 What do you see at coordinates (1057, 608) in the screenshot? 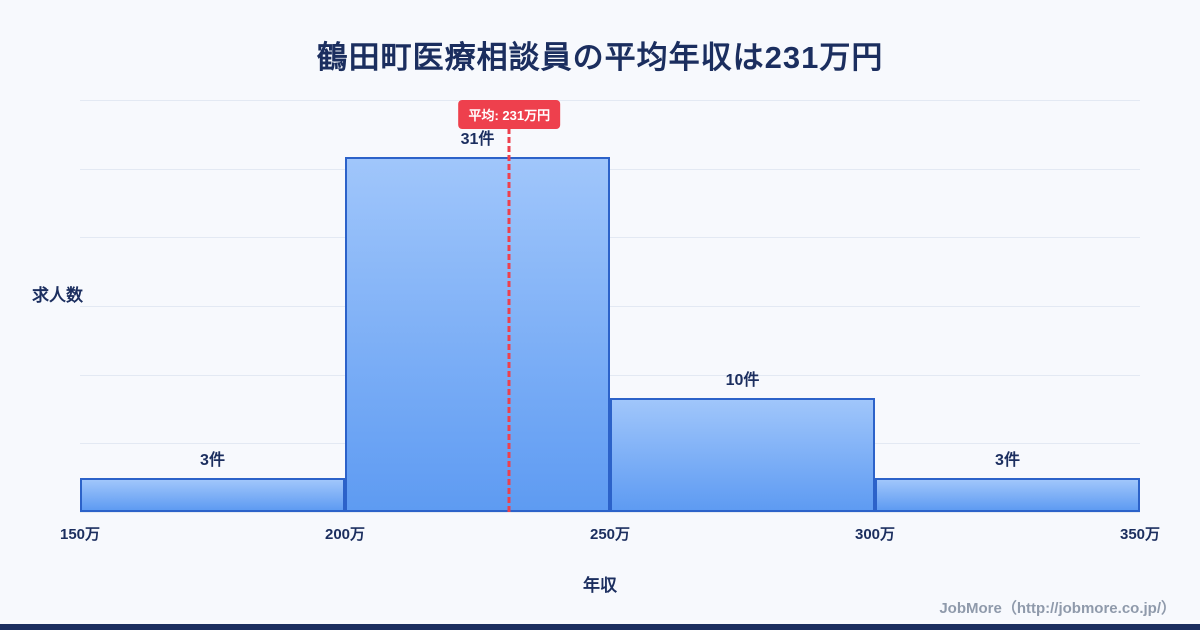
I see `footer-credit: JobMore（http://jobmore.co.jp/）` at bounding box center [1057, 608].